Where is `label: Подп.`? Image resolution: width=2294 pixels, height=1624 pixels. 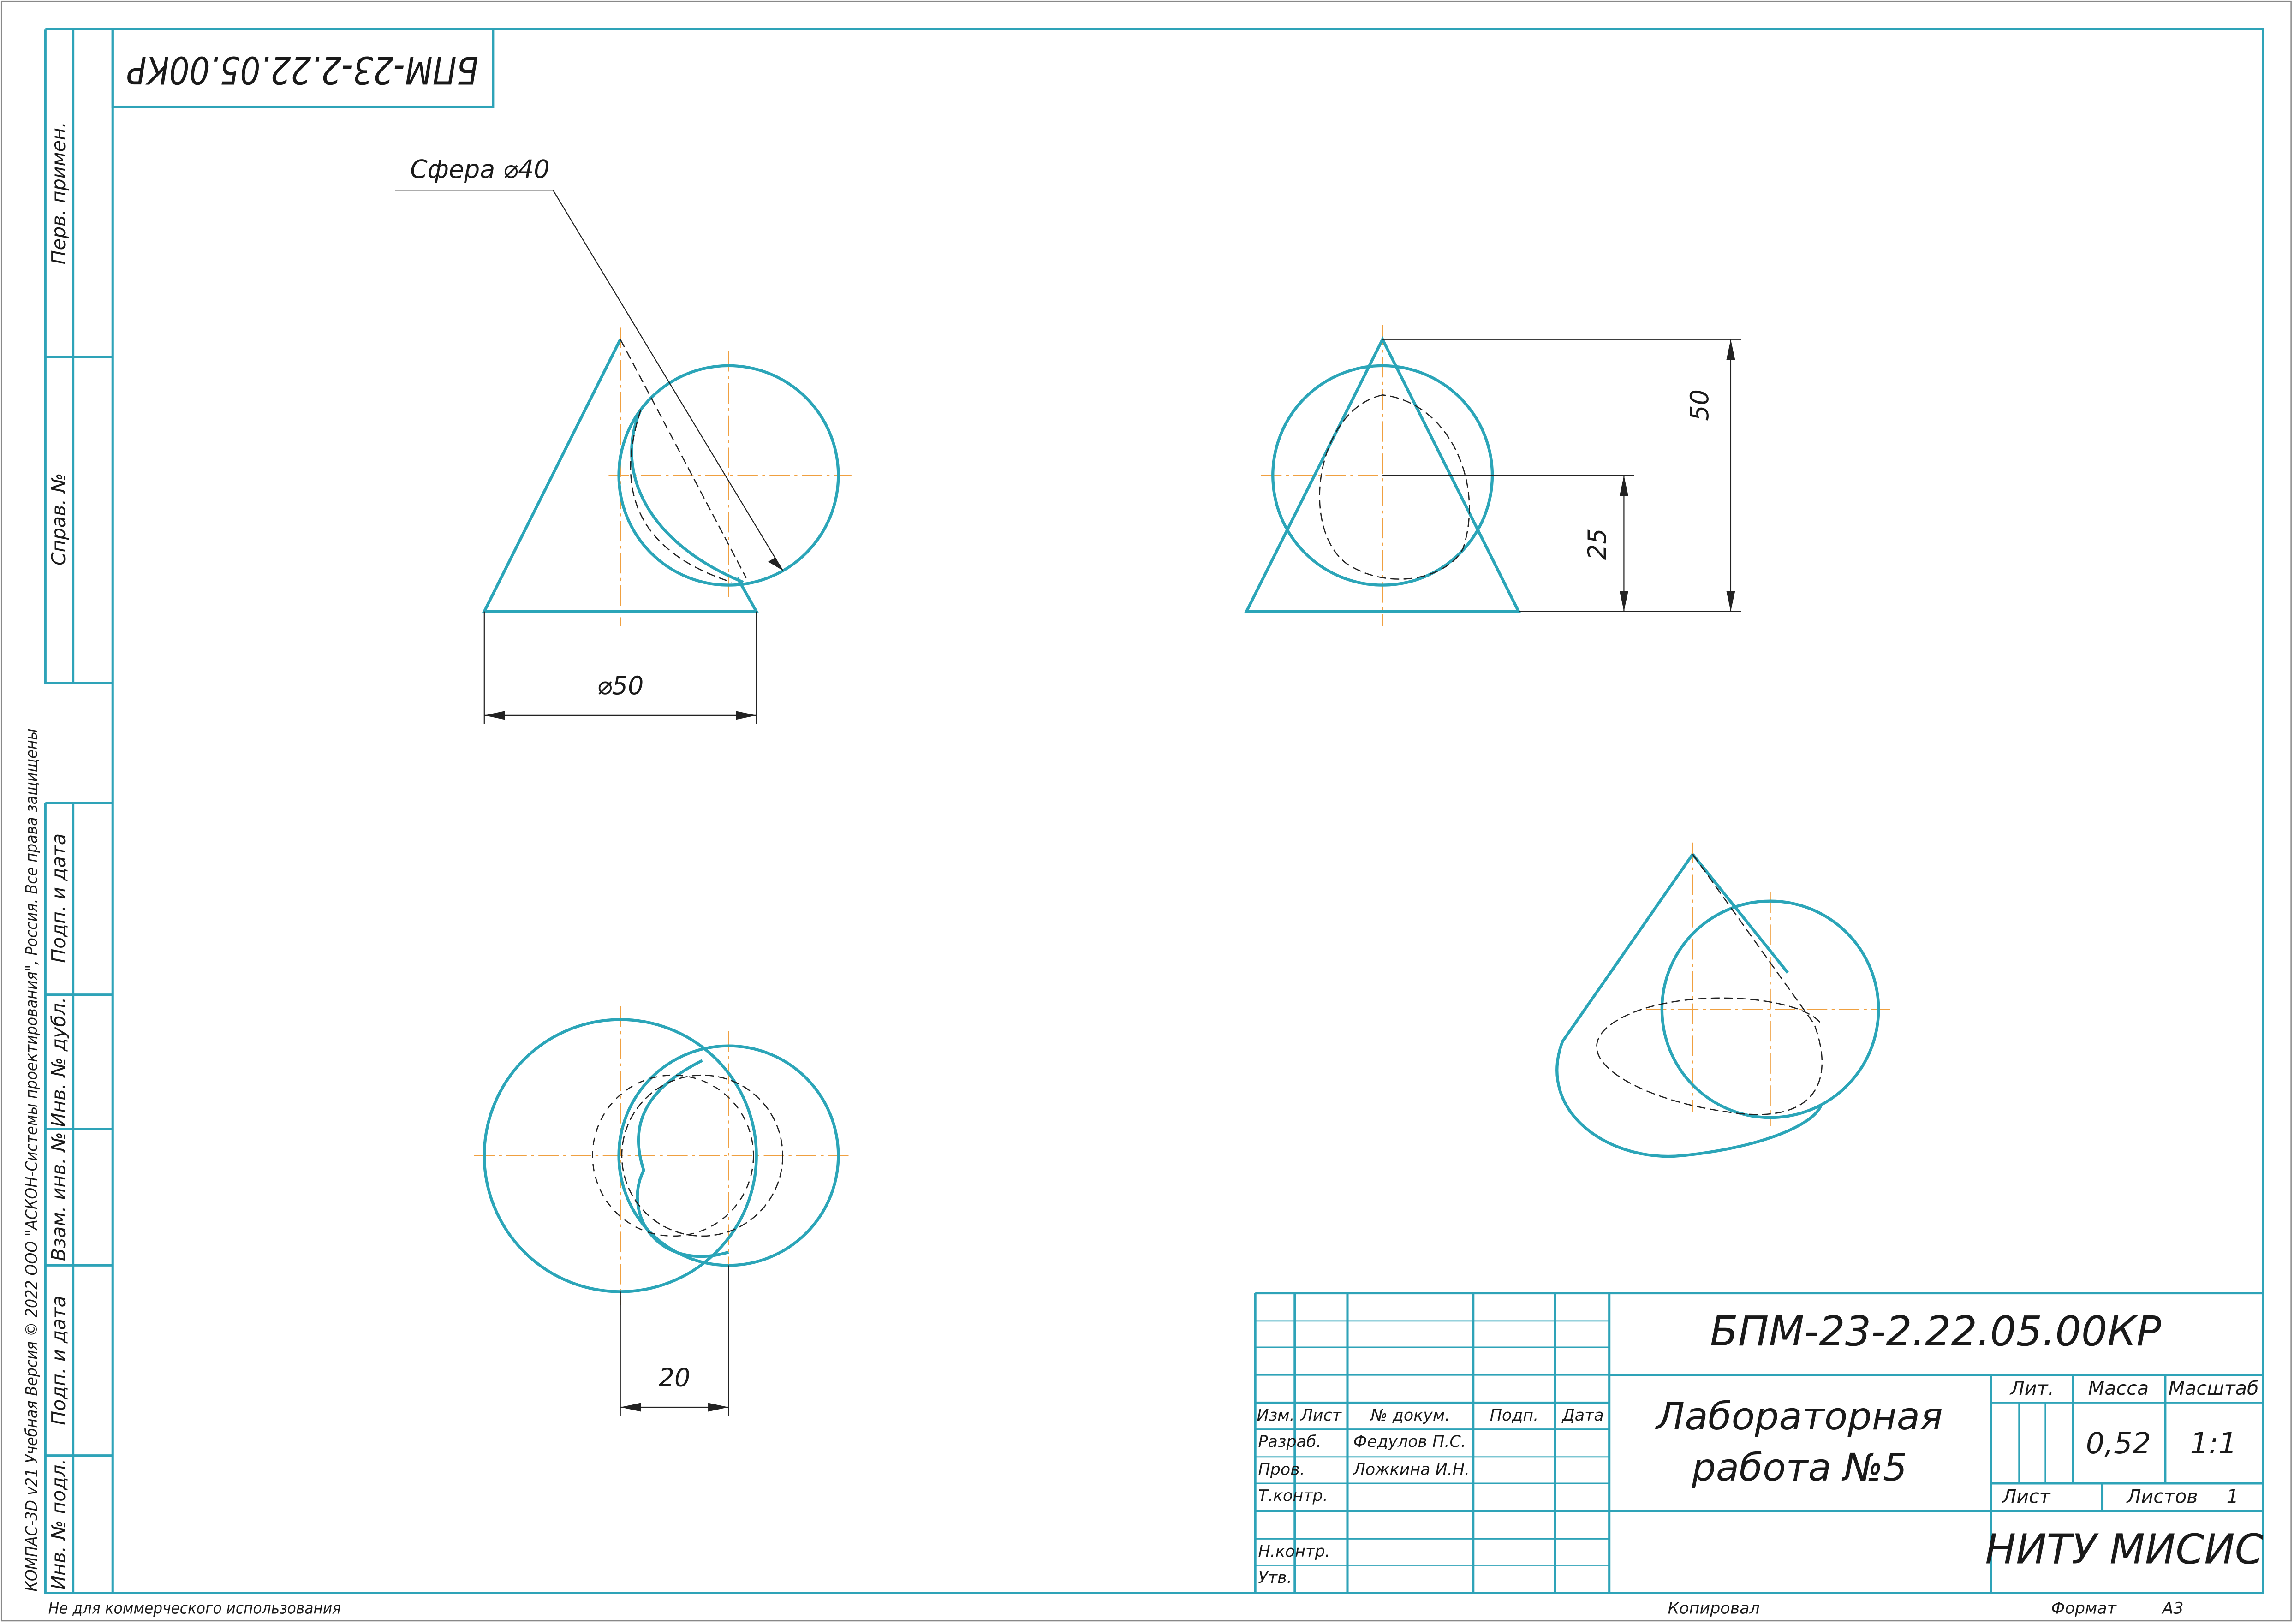
label: Подп. is located at coordinates (1515, 1415).